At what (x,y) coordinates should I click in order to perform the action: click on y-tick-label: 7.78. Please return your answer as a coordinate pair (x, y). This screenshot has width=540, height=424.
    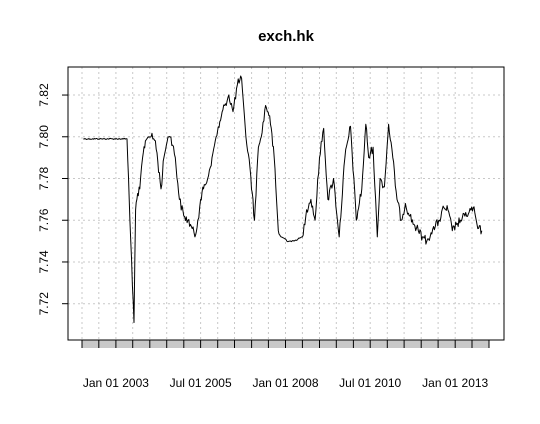
    Looking at the image, I should click on (44, 179).